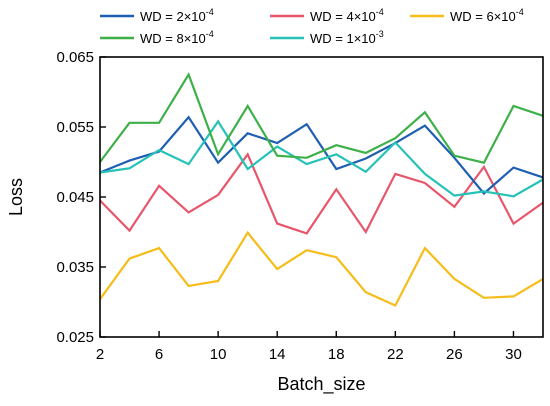 Image resolution: width=550 pixels, height=406 pixels. I want to click on x-tick-label: 26, so click(454, 354).